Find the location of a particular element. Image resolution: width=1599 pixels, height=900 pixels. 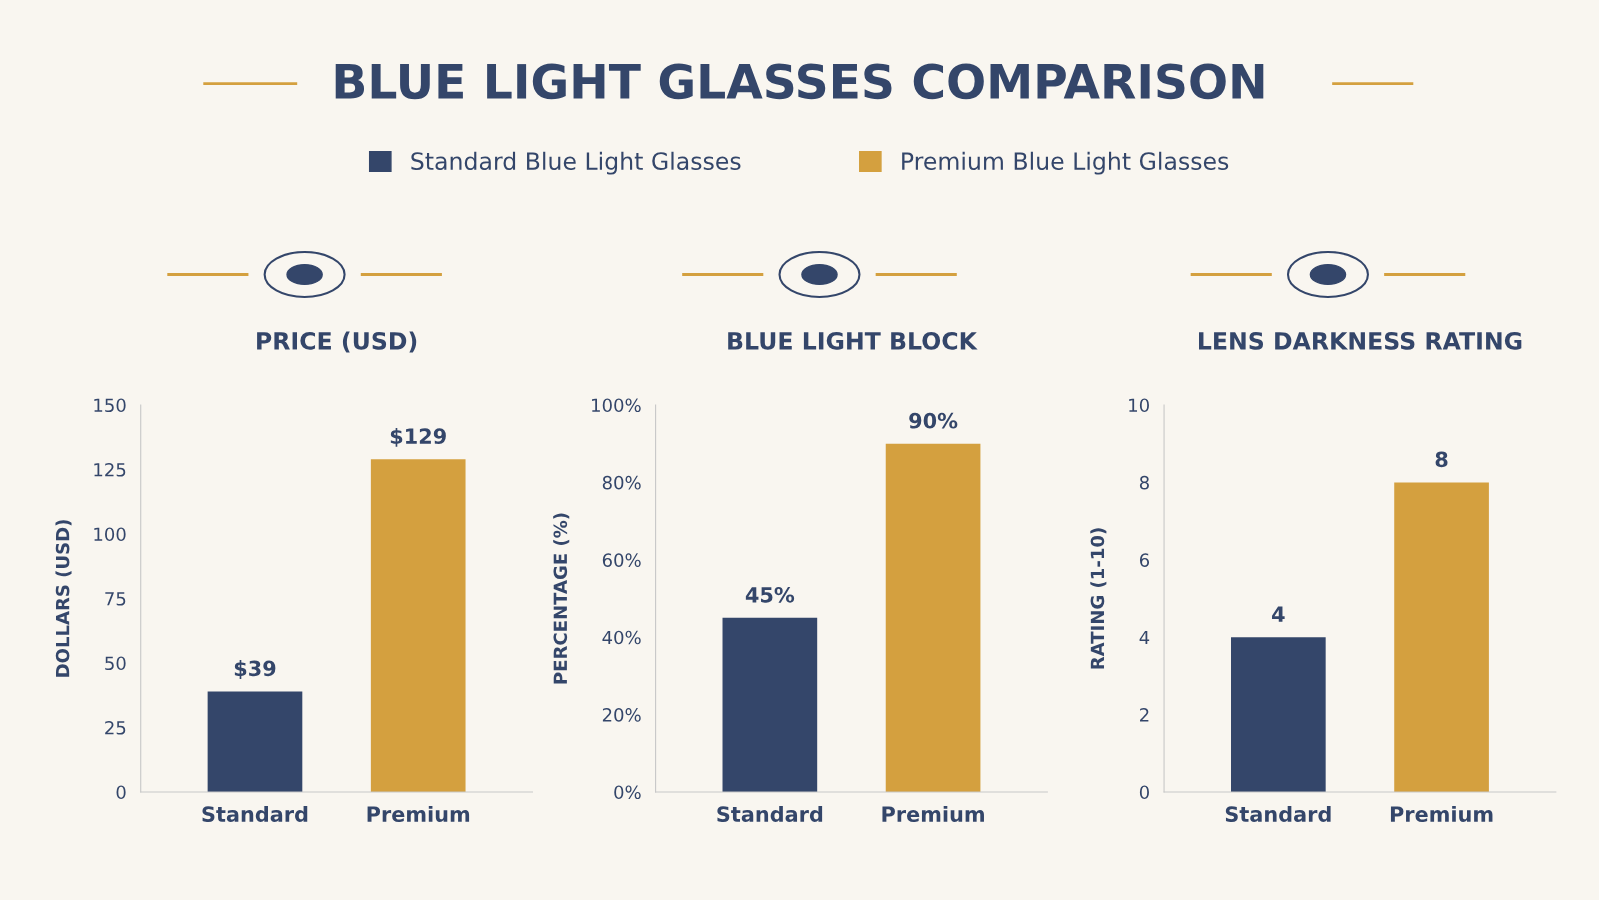

y-tick-label: 75 is located at coordinates (115, 599).